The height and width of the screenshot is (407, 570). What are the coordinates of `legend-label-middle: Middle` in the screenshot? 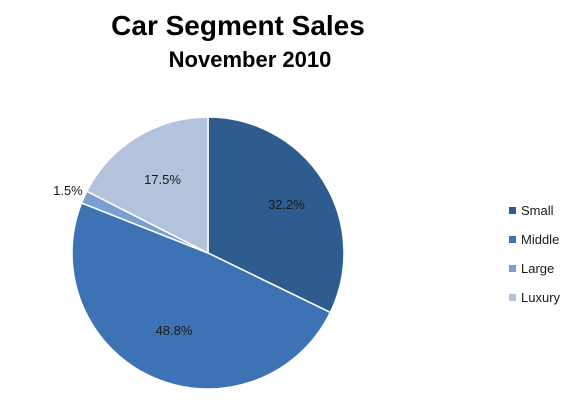 It's located at (540, 239).